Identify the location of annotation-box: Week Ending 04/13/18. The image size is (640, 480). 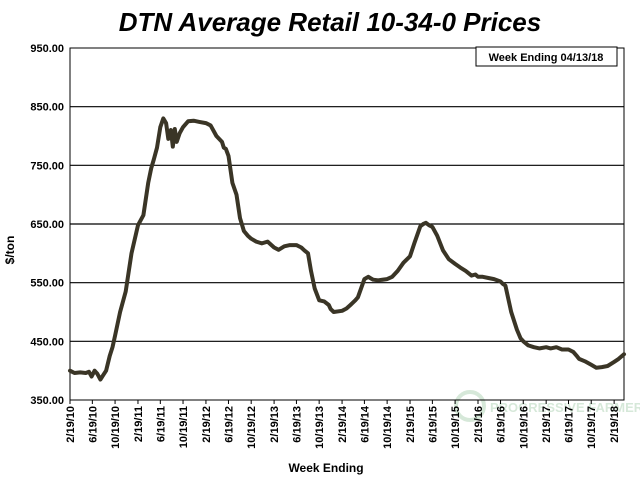
(546, 56).